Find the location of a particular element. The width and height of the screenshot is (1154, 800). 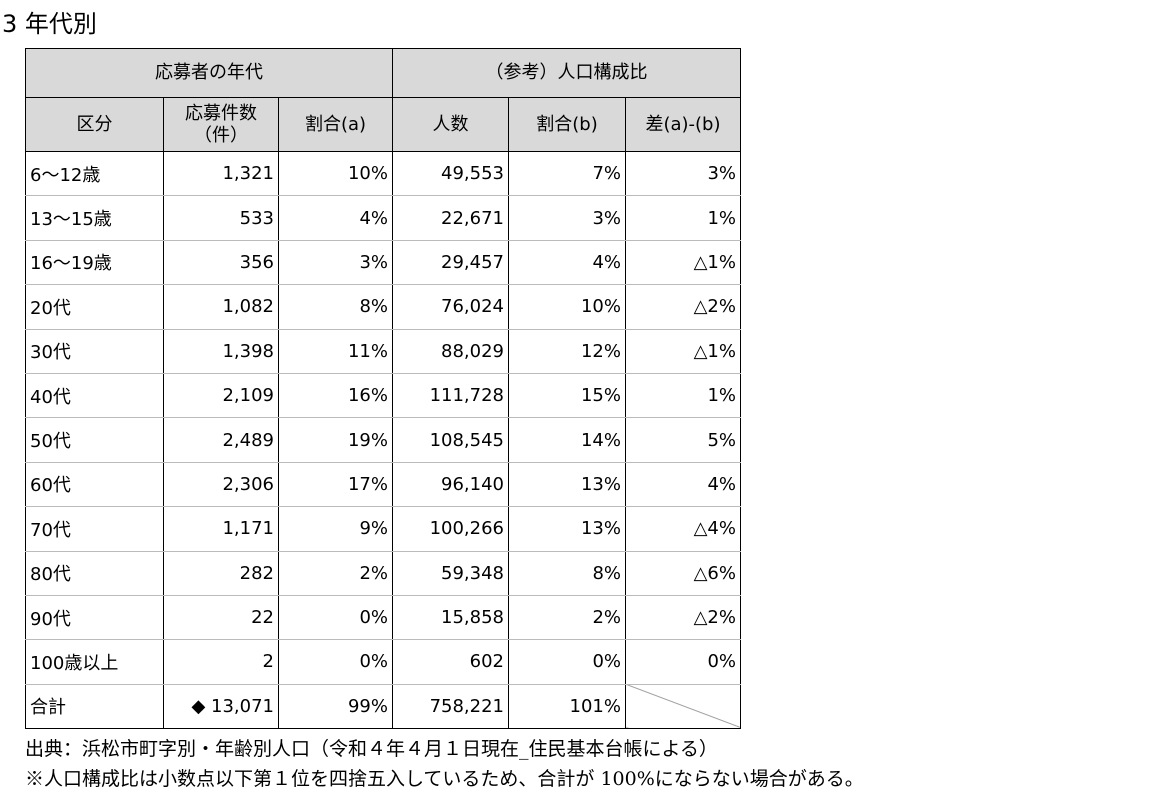

group-header: （参考）人口構成比 is located at coordinates (566, 73).